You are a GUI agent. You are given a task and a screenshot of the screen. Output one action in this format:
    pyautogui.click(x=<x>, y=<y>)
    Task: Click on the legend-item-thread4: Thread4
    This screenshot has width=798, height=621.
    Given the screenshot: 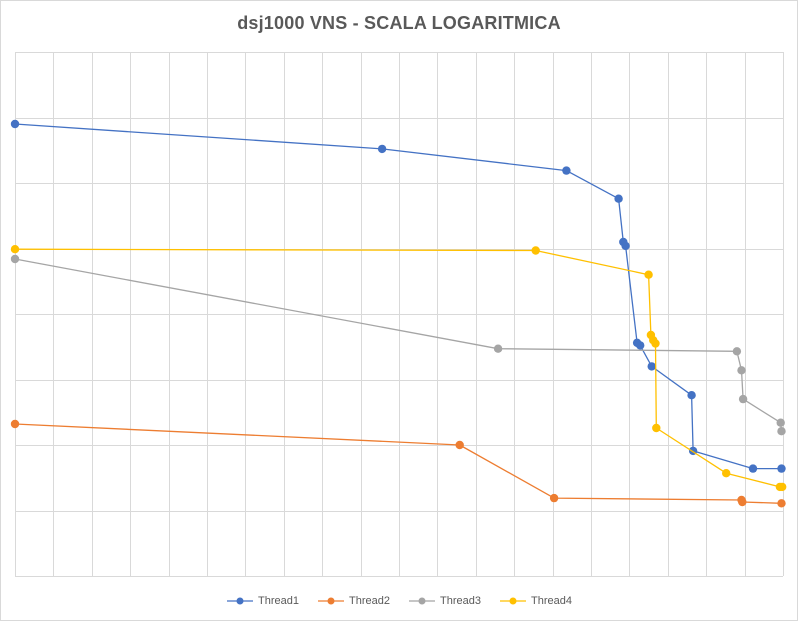 What is the action you would take?
    pyautogui.click(x=535, y=601)
    